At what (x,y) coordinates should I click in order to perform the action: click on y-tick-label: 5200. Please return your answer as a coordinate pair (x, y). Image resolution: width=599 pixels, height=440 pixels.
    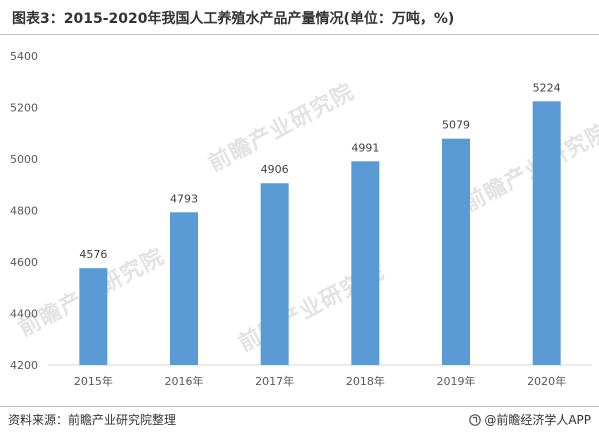
    Looking at the image, I should click on (24, 108).